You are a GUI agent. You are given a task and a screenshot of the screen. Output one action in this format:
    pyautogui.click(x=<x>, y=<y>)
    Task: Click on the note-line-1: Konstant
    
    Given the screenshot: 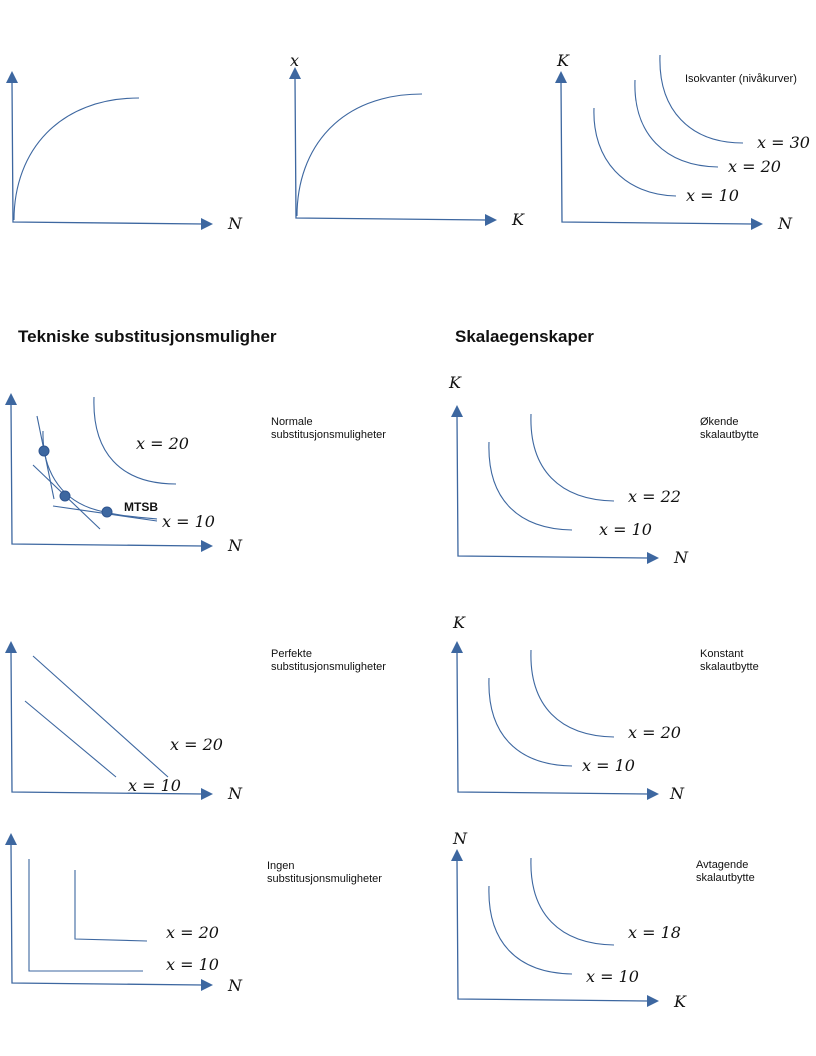 What is the action you would take?
    pyautogui.click(x=721, y=654)
    